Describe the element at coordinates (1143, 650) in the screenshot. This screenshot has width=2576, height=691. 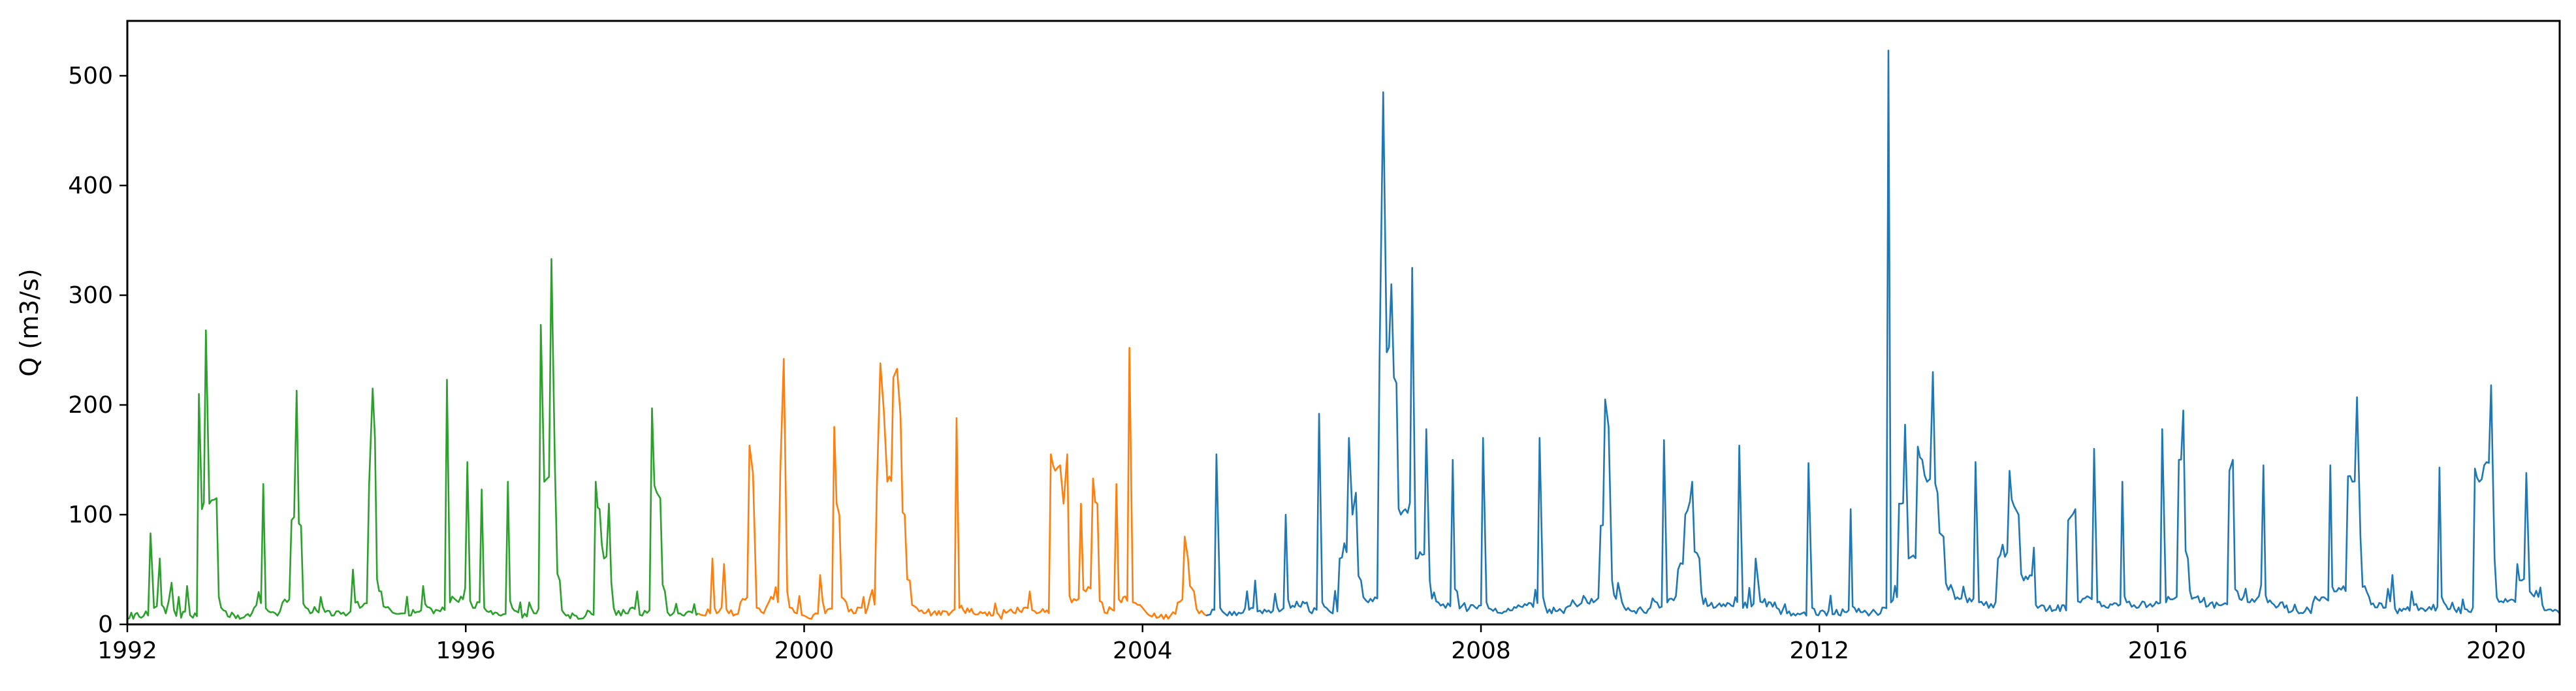
I see `x-tick-label: 2004` at that location.